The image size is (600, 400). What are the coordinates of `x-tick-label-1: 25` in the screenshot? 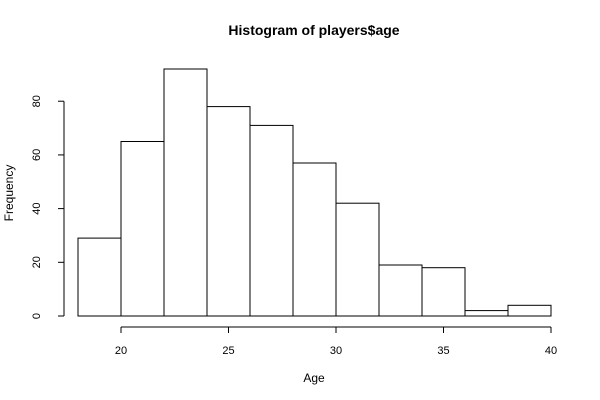 It's located at (228, 351).